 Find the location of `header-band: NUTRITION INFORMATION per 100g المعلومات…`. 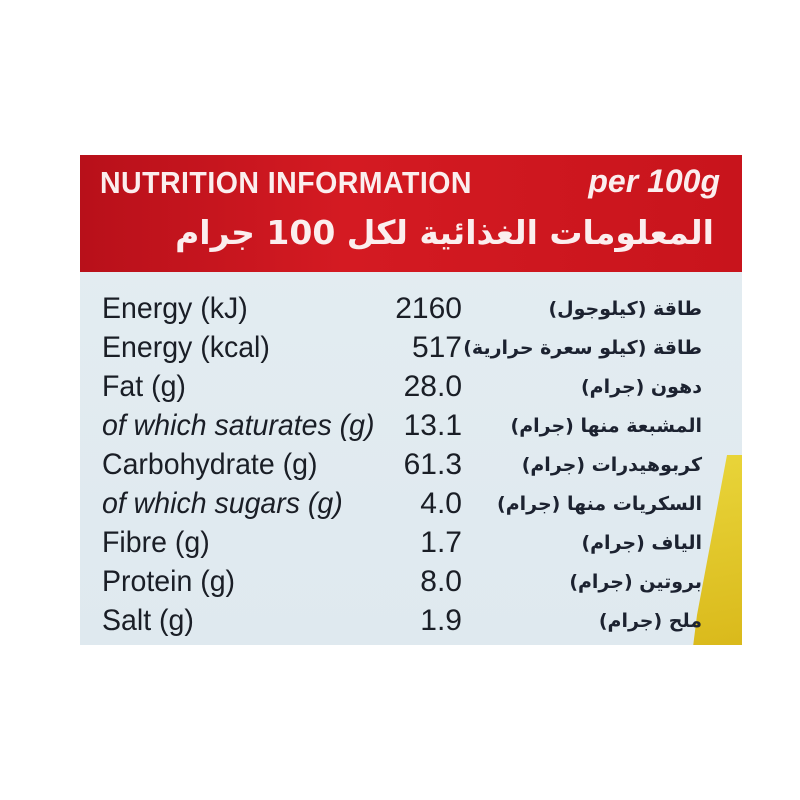

header-band: NUTRITION INFORMATION per 100g المعلومات… is located at coordinates (411, 213).